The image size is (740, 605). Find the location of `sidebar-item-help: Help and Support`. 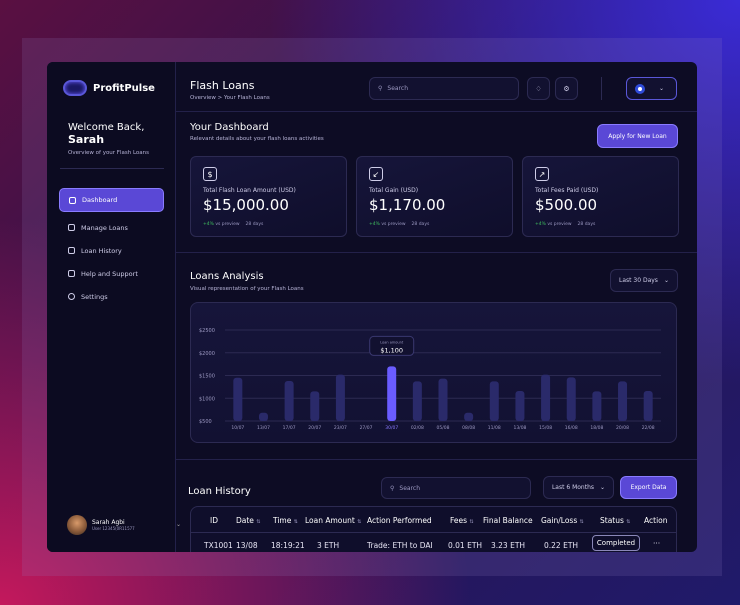

sidebar-item-help: Help and Support is located at coordinates (111, 273).